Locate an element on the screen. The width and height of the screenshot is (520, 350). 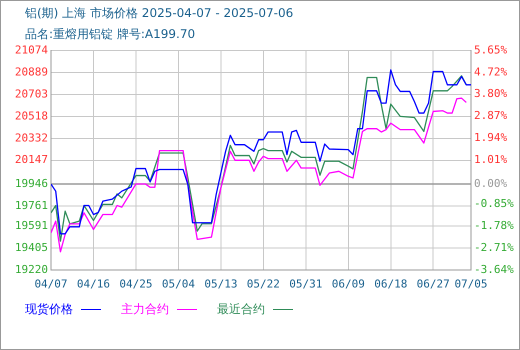
y-tick-label: 20889 is located at coordinates (31, 71).